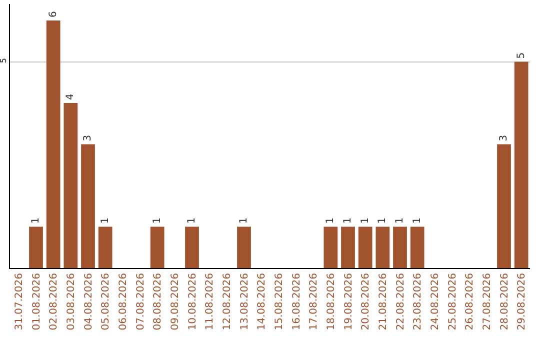  Describe the element at coordinates (504, 301) in the screenshot. I see `x-tick-label: 28.08.2026` at that location.